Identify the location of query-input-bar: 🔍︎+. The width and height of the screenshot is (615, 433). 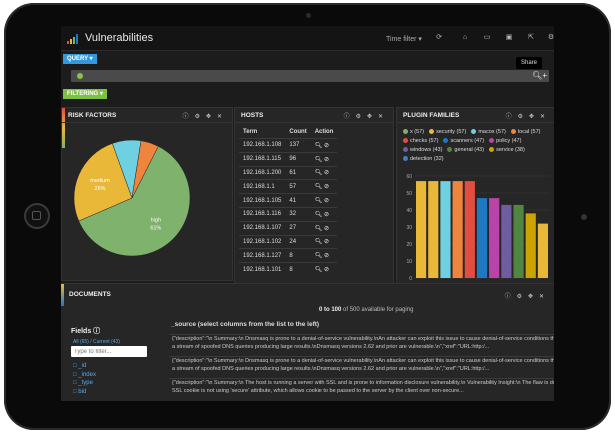
(310, 76).